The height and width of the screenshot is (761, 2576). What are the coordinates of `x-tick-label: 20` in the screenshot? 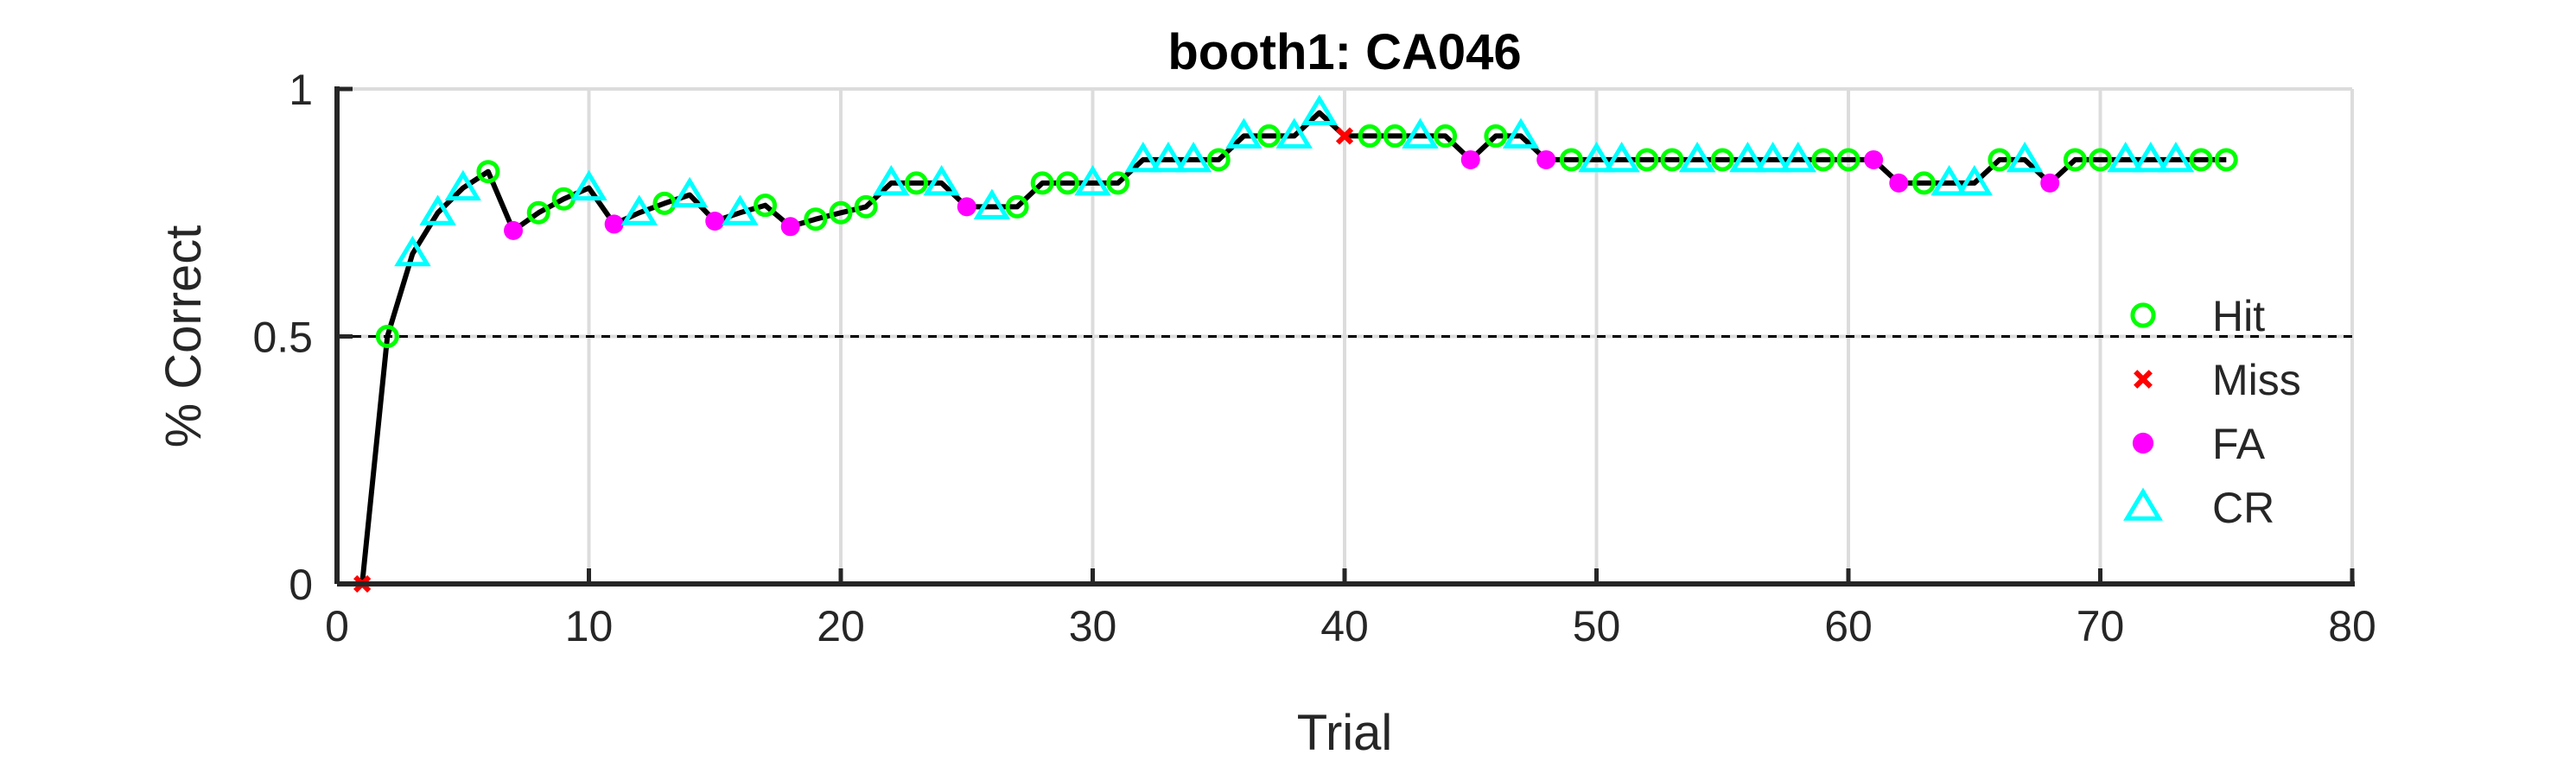 It's located at (841, 626).